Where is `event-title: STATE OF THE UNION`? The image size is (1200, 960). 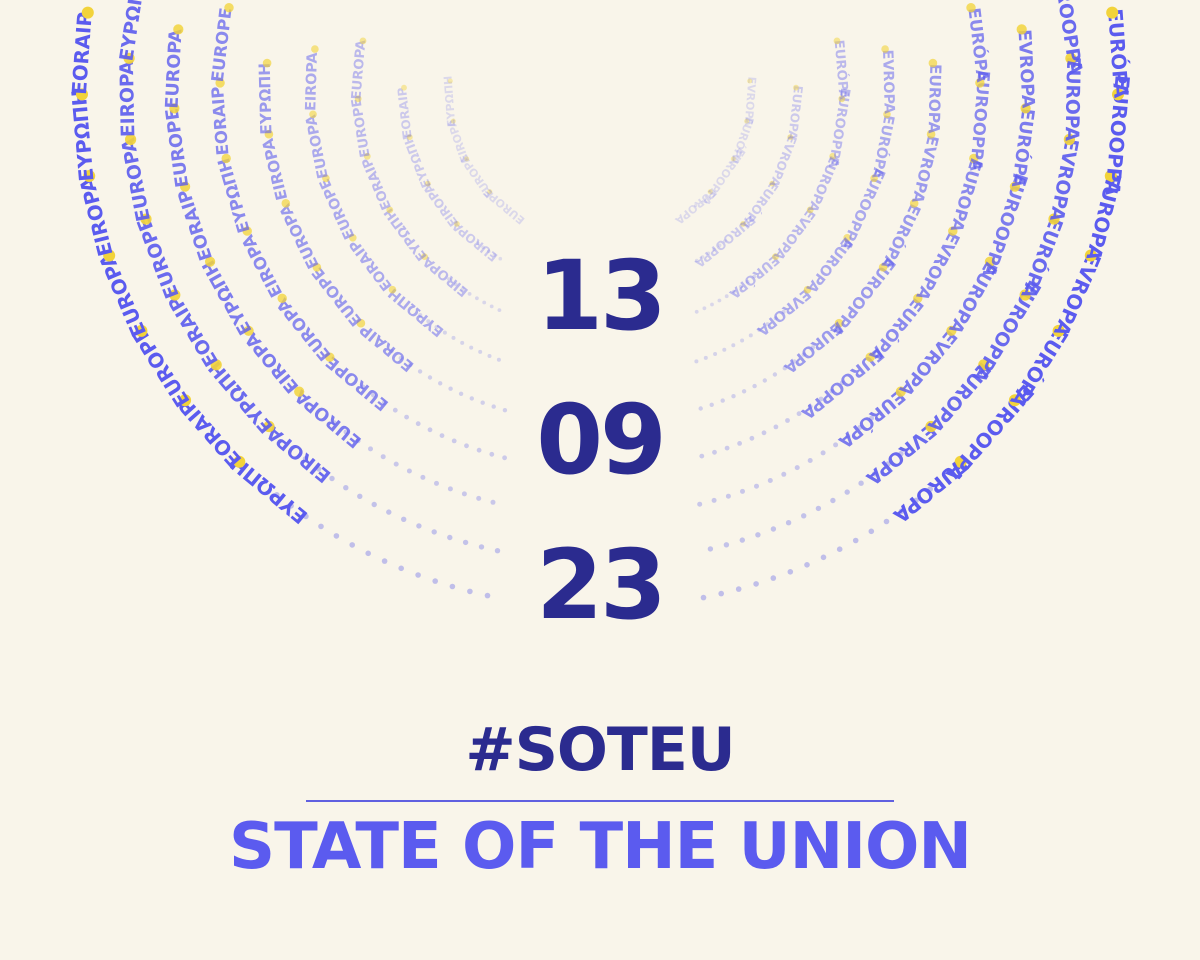 event-title: STATE OF THE UNION is located at coordinates (600, 847).